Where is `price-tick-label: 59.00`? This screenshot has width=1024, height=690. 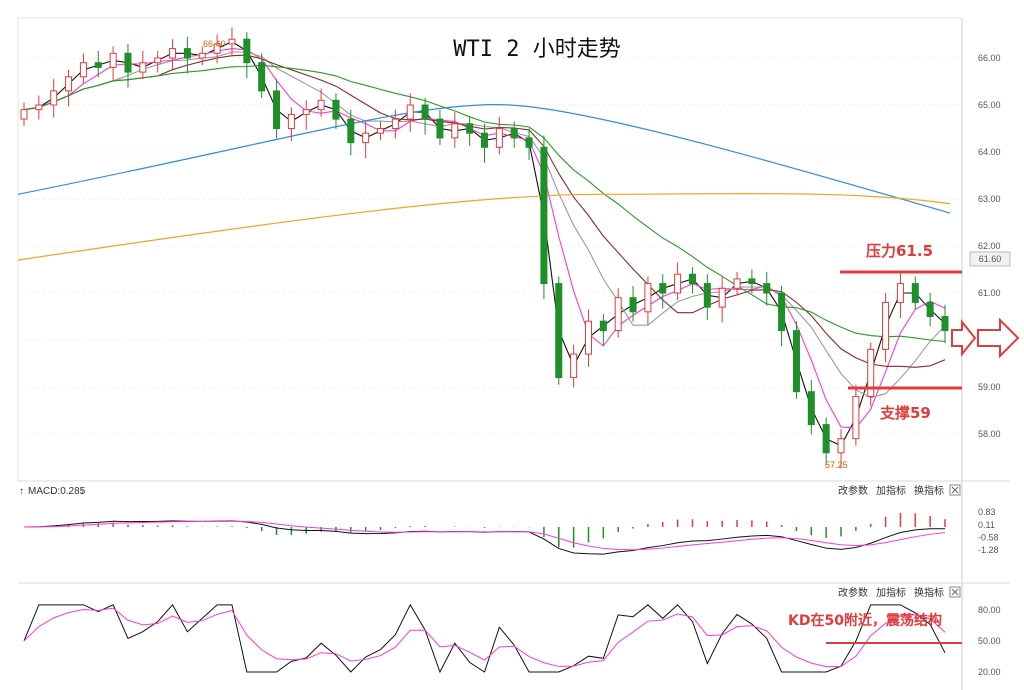 price-tick-label: 59.00 is located at coordinates (989, 387).